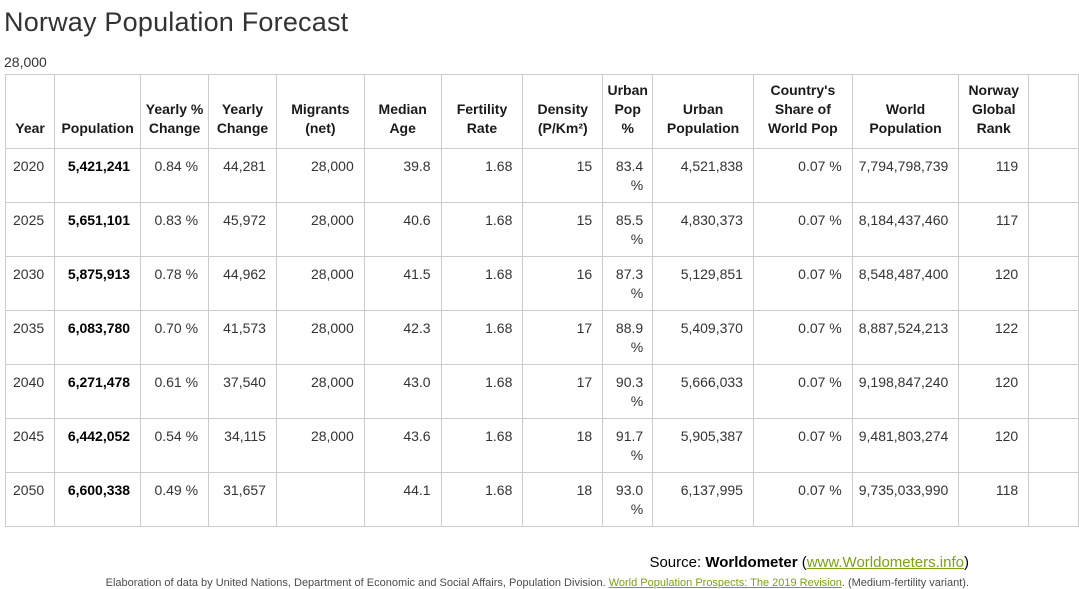 This screenshot has height=589, width=1079. I want to click on cell-year: 2020, so click(30, 175).